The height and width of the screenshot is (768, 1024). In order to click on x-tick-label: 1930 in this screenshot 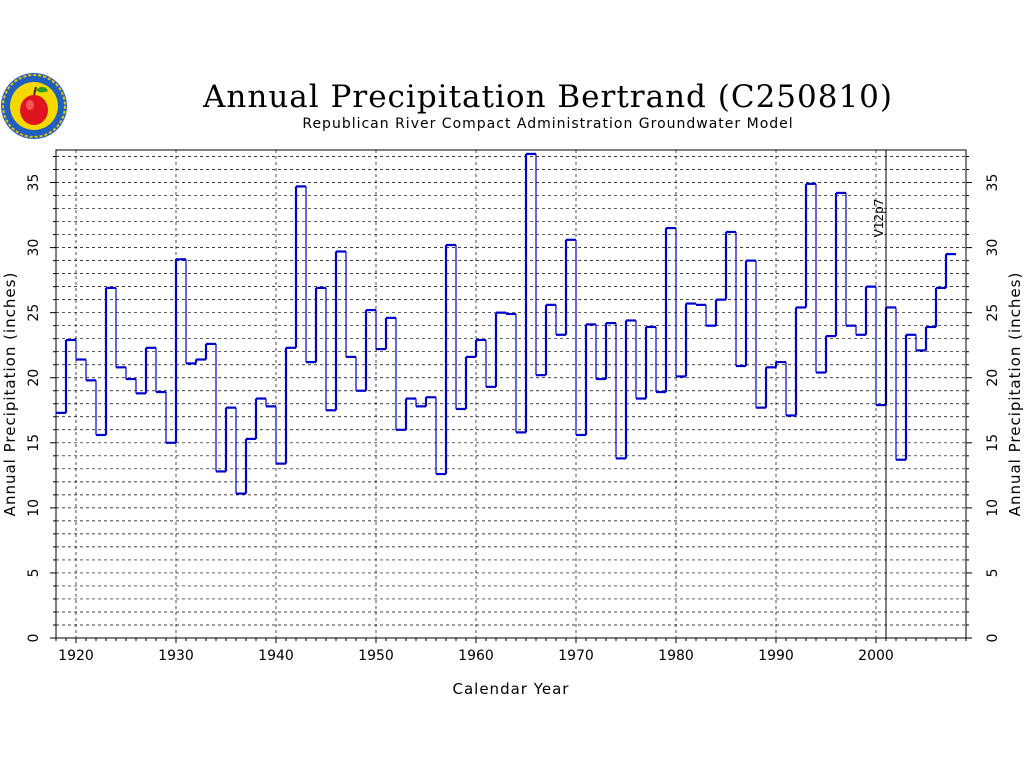, I will do `click(176, 656)`.